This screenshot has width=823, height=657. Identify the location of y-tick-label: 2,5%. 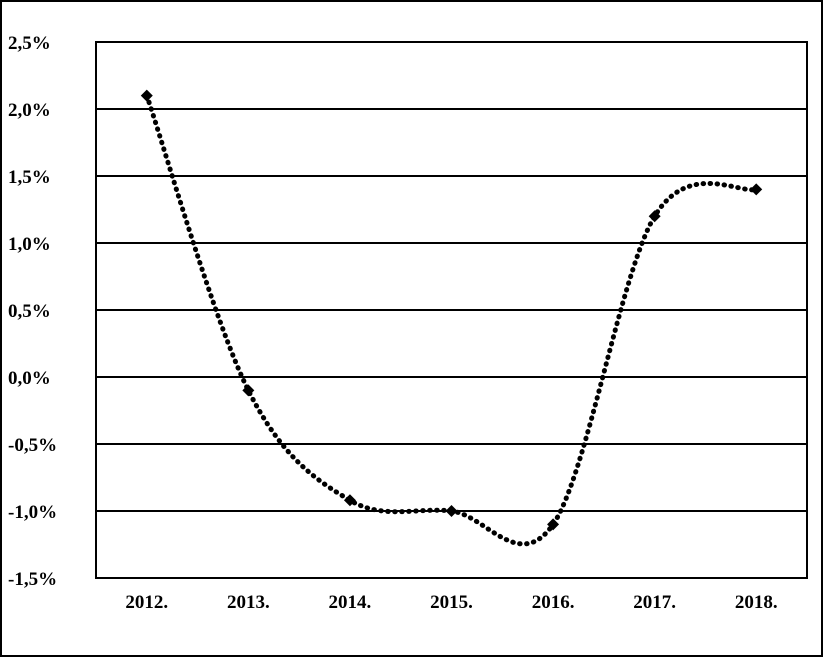
(29, 43).